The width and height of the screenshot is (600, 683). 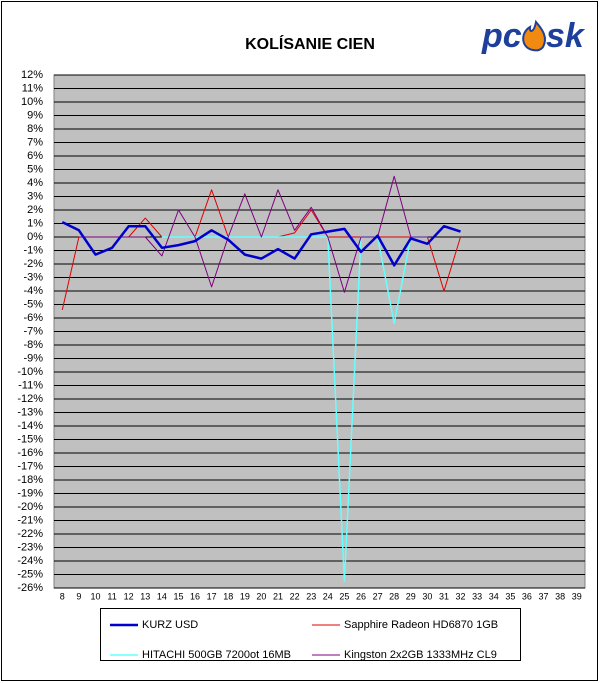 What do you see at coordinates (35, 196) in the screenshot?
I see `y-tick-label: 3%` at bounding box center [35, 196].